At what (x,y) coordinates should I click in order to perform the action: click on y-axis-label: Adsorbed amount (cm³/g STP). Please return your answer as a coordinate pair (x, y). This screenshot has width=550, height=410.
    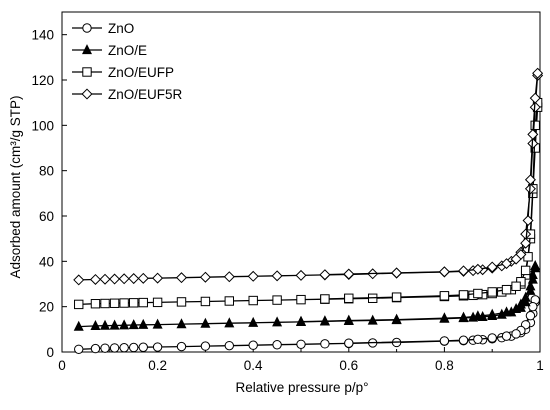
    Looking at the image, I should click on (15, 186).